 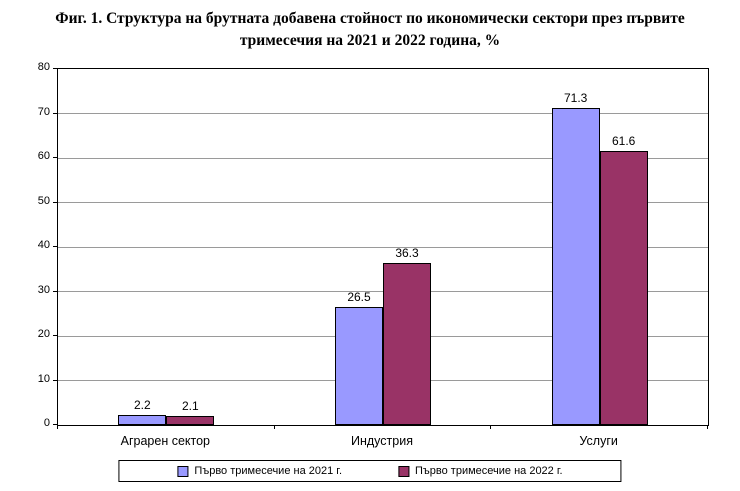 I want to click on y-axis-tick-label: 30, so click(x=43, y=289).